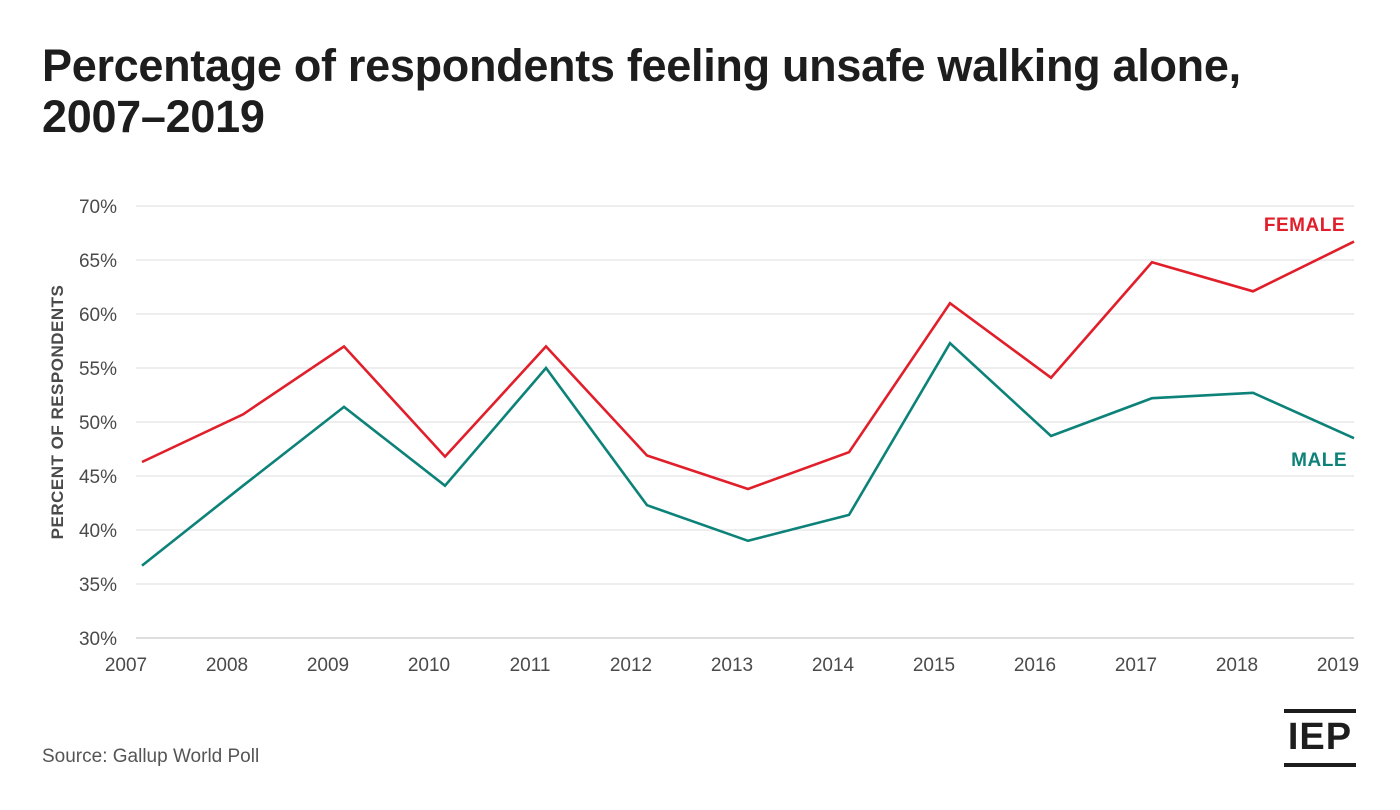 The image size is (1400, 810). Describe the element at coordinates (631, 665) in the screenshot. I see `x-tick-label: 2012` at that location.